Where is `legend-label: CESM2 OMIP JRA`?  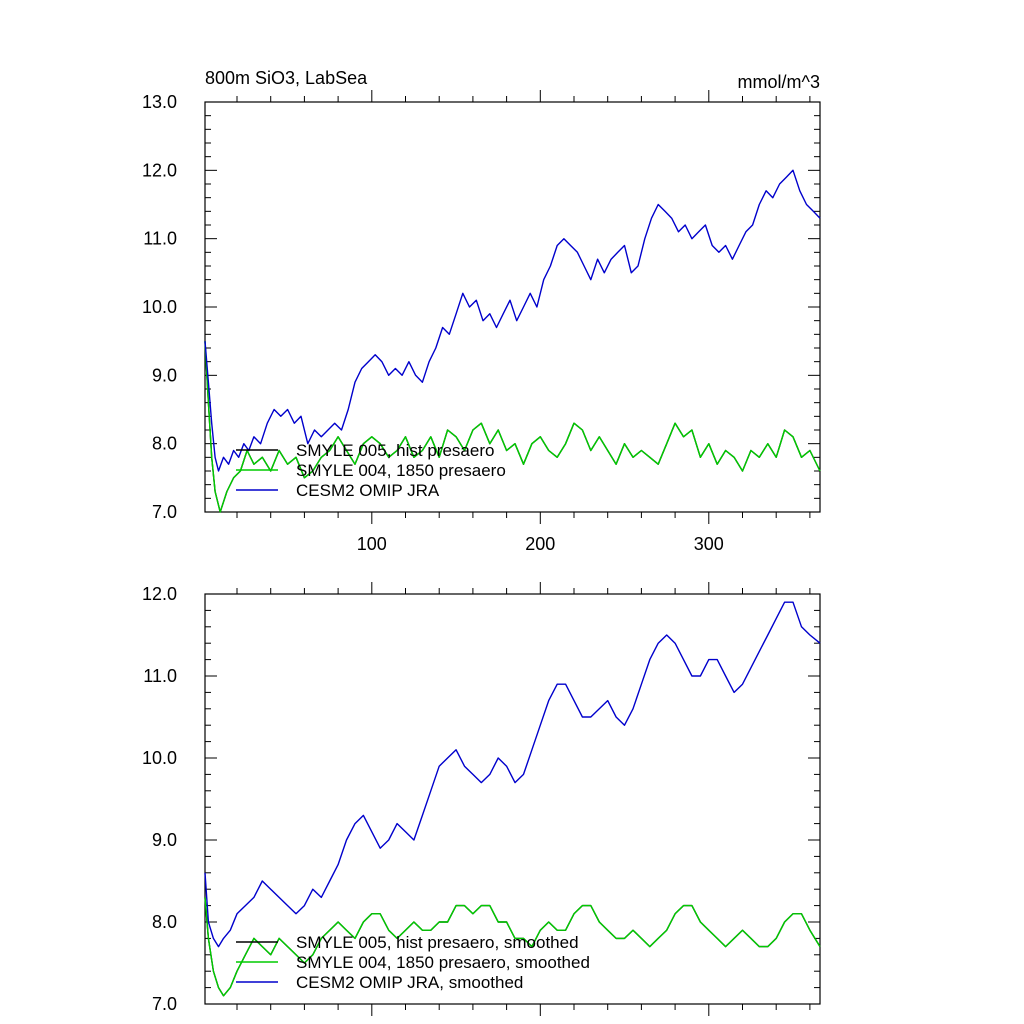 legend-label: CESM2 OMIP JRA is located at coordinates (368, 490).